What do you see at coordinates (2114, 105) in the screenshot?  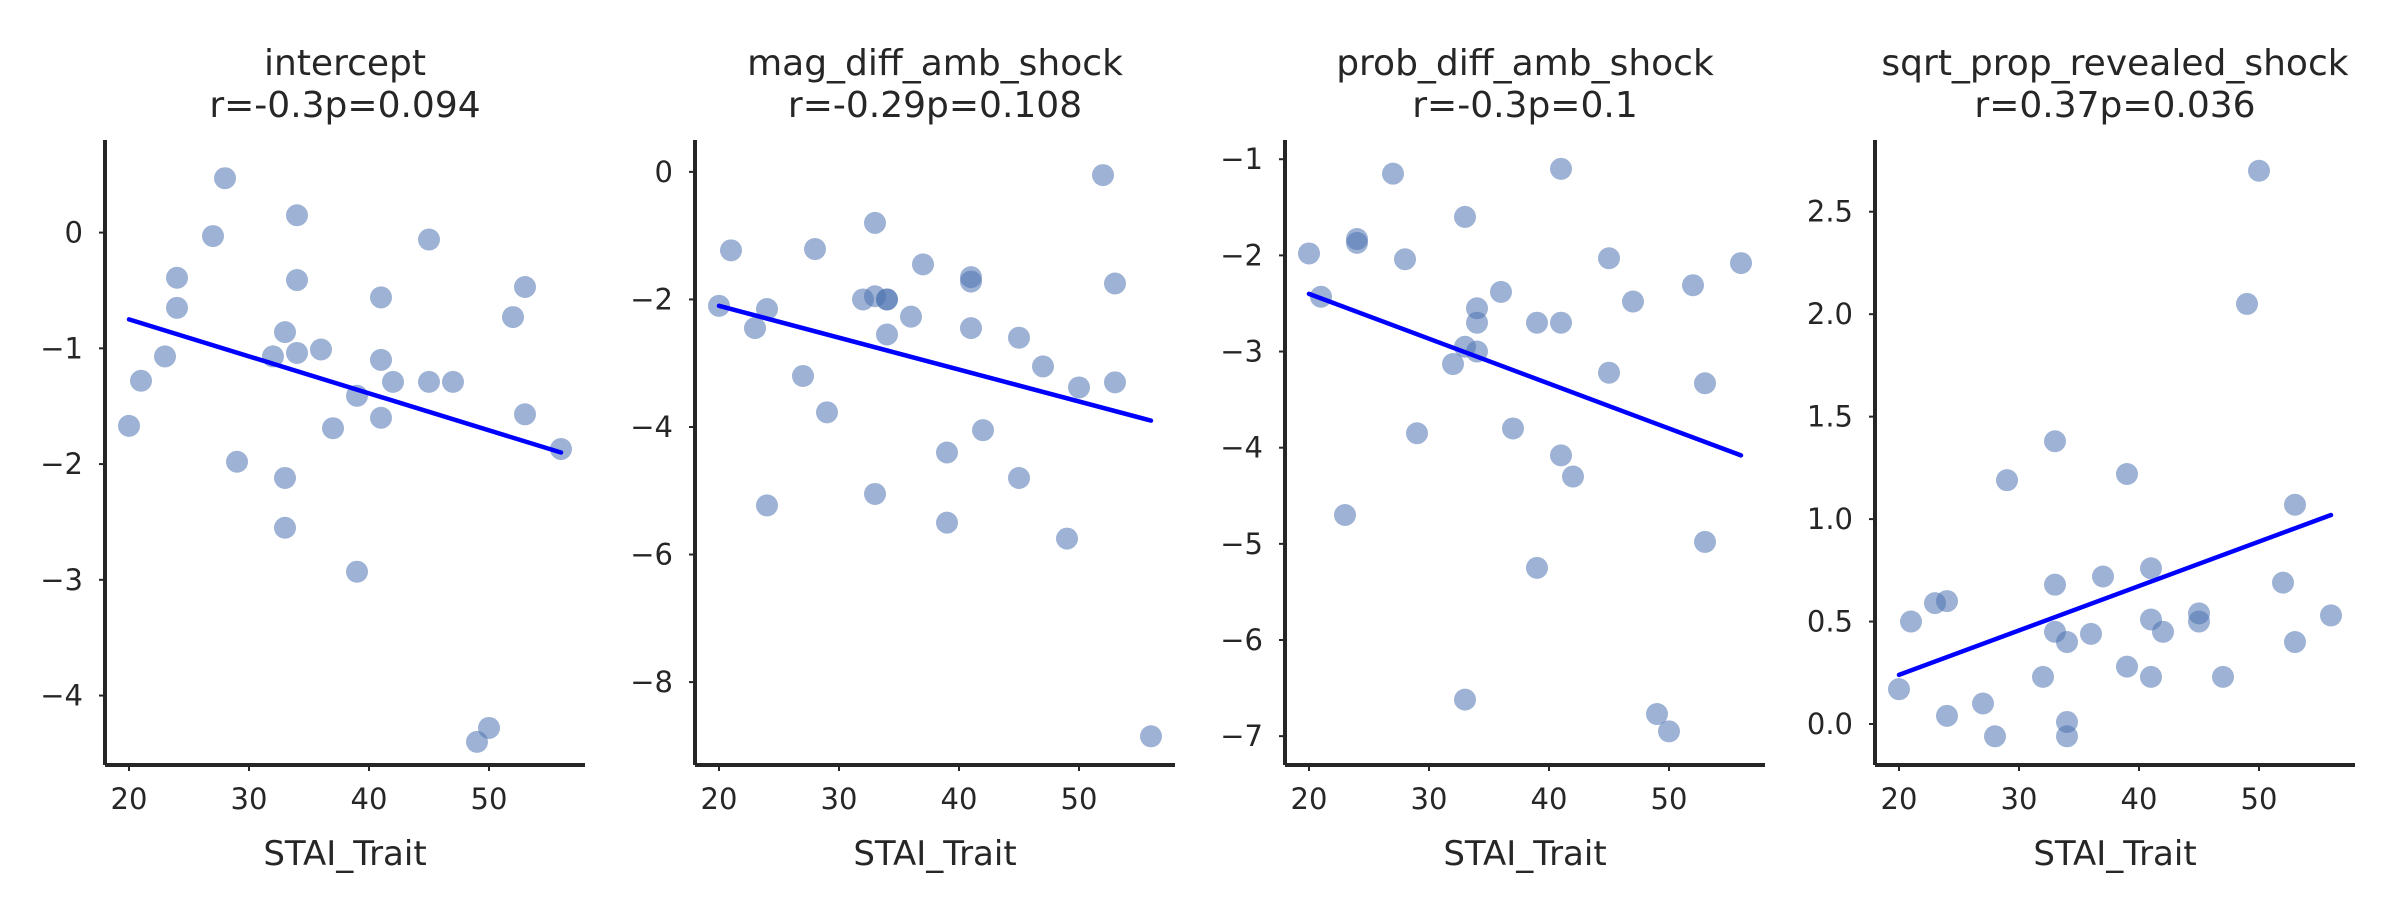 I see `subplot-stats: r=0.37p=0.036` at bounding box center [2114, 105].